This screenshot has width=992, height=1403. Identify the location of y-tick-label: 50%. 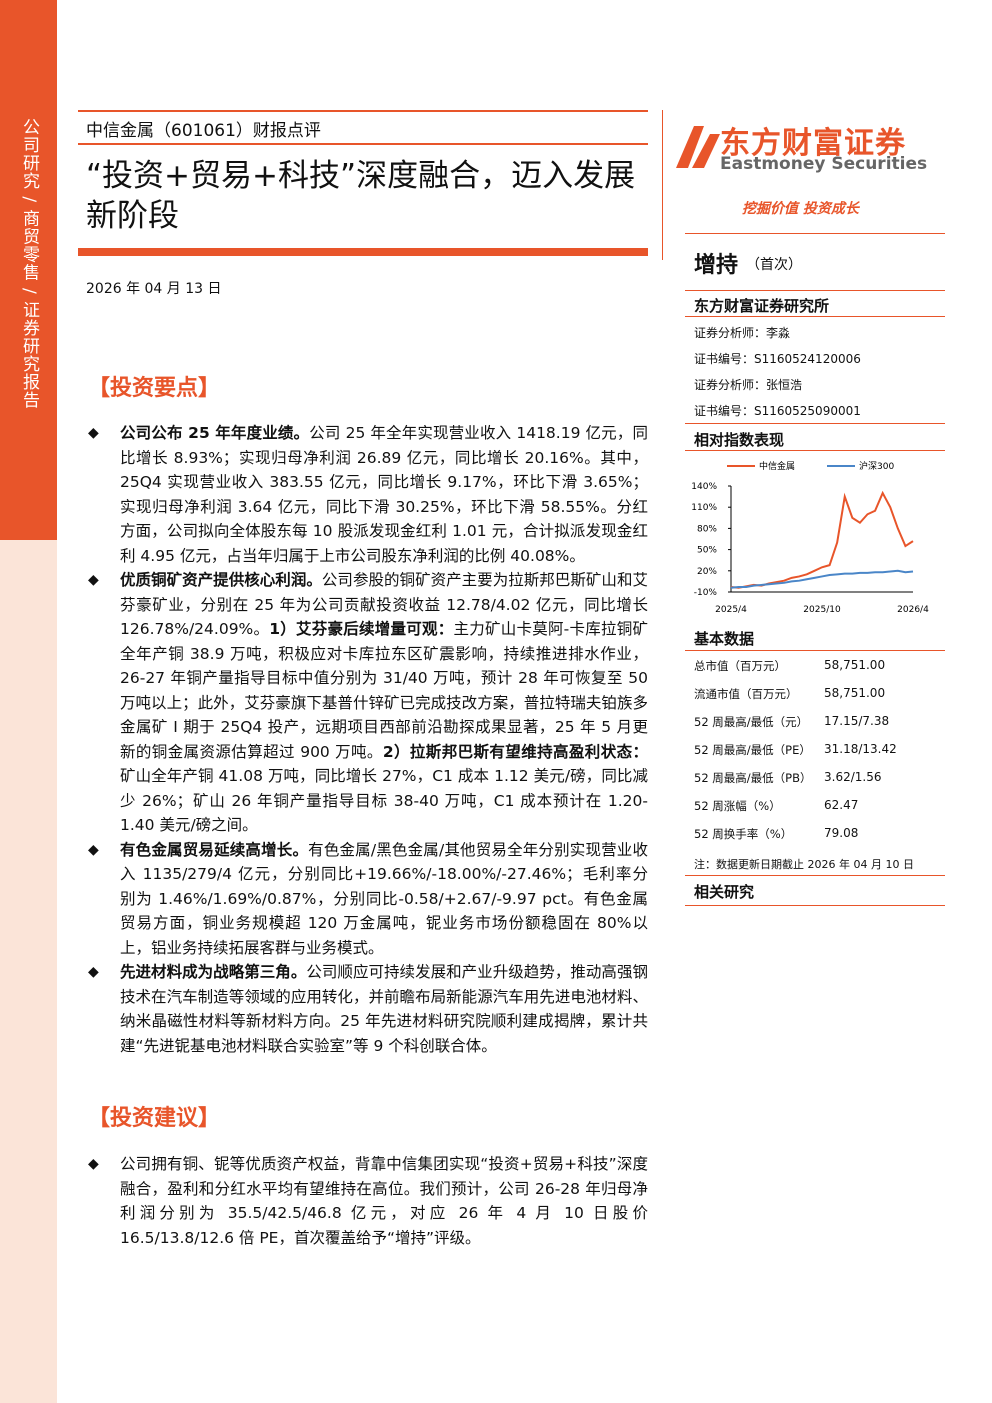
(707, 551).